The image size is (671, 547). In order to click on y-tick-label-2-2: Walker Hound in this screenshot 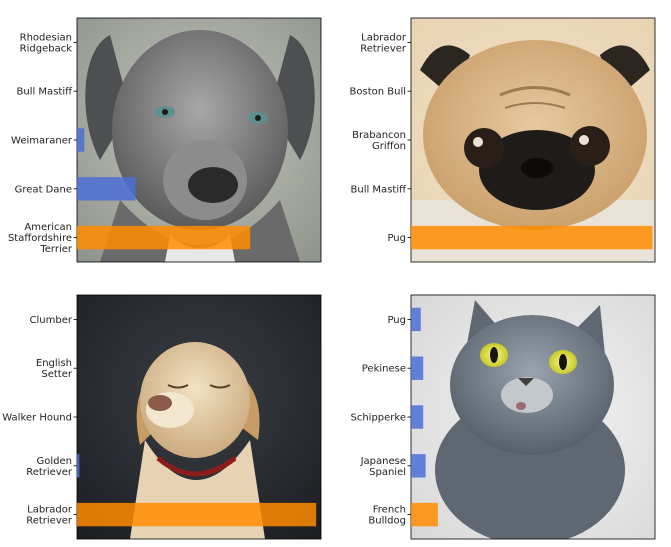, I will do `click(37, 418)`.